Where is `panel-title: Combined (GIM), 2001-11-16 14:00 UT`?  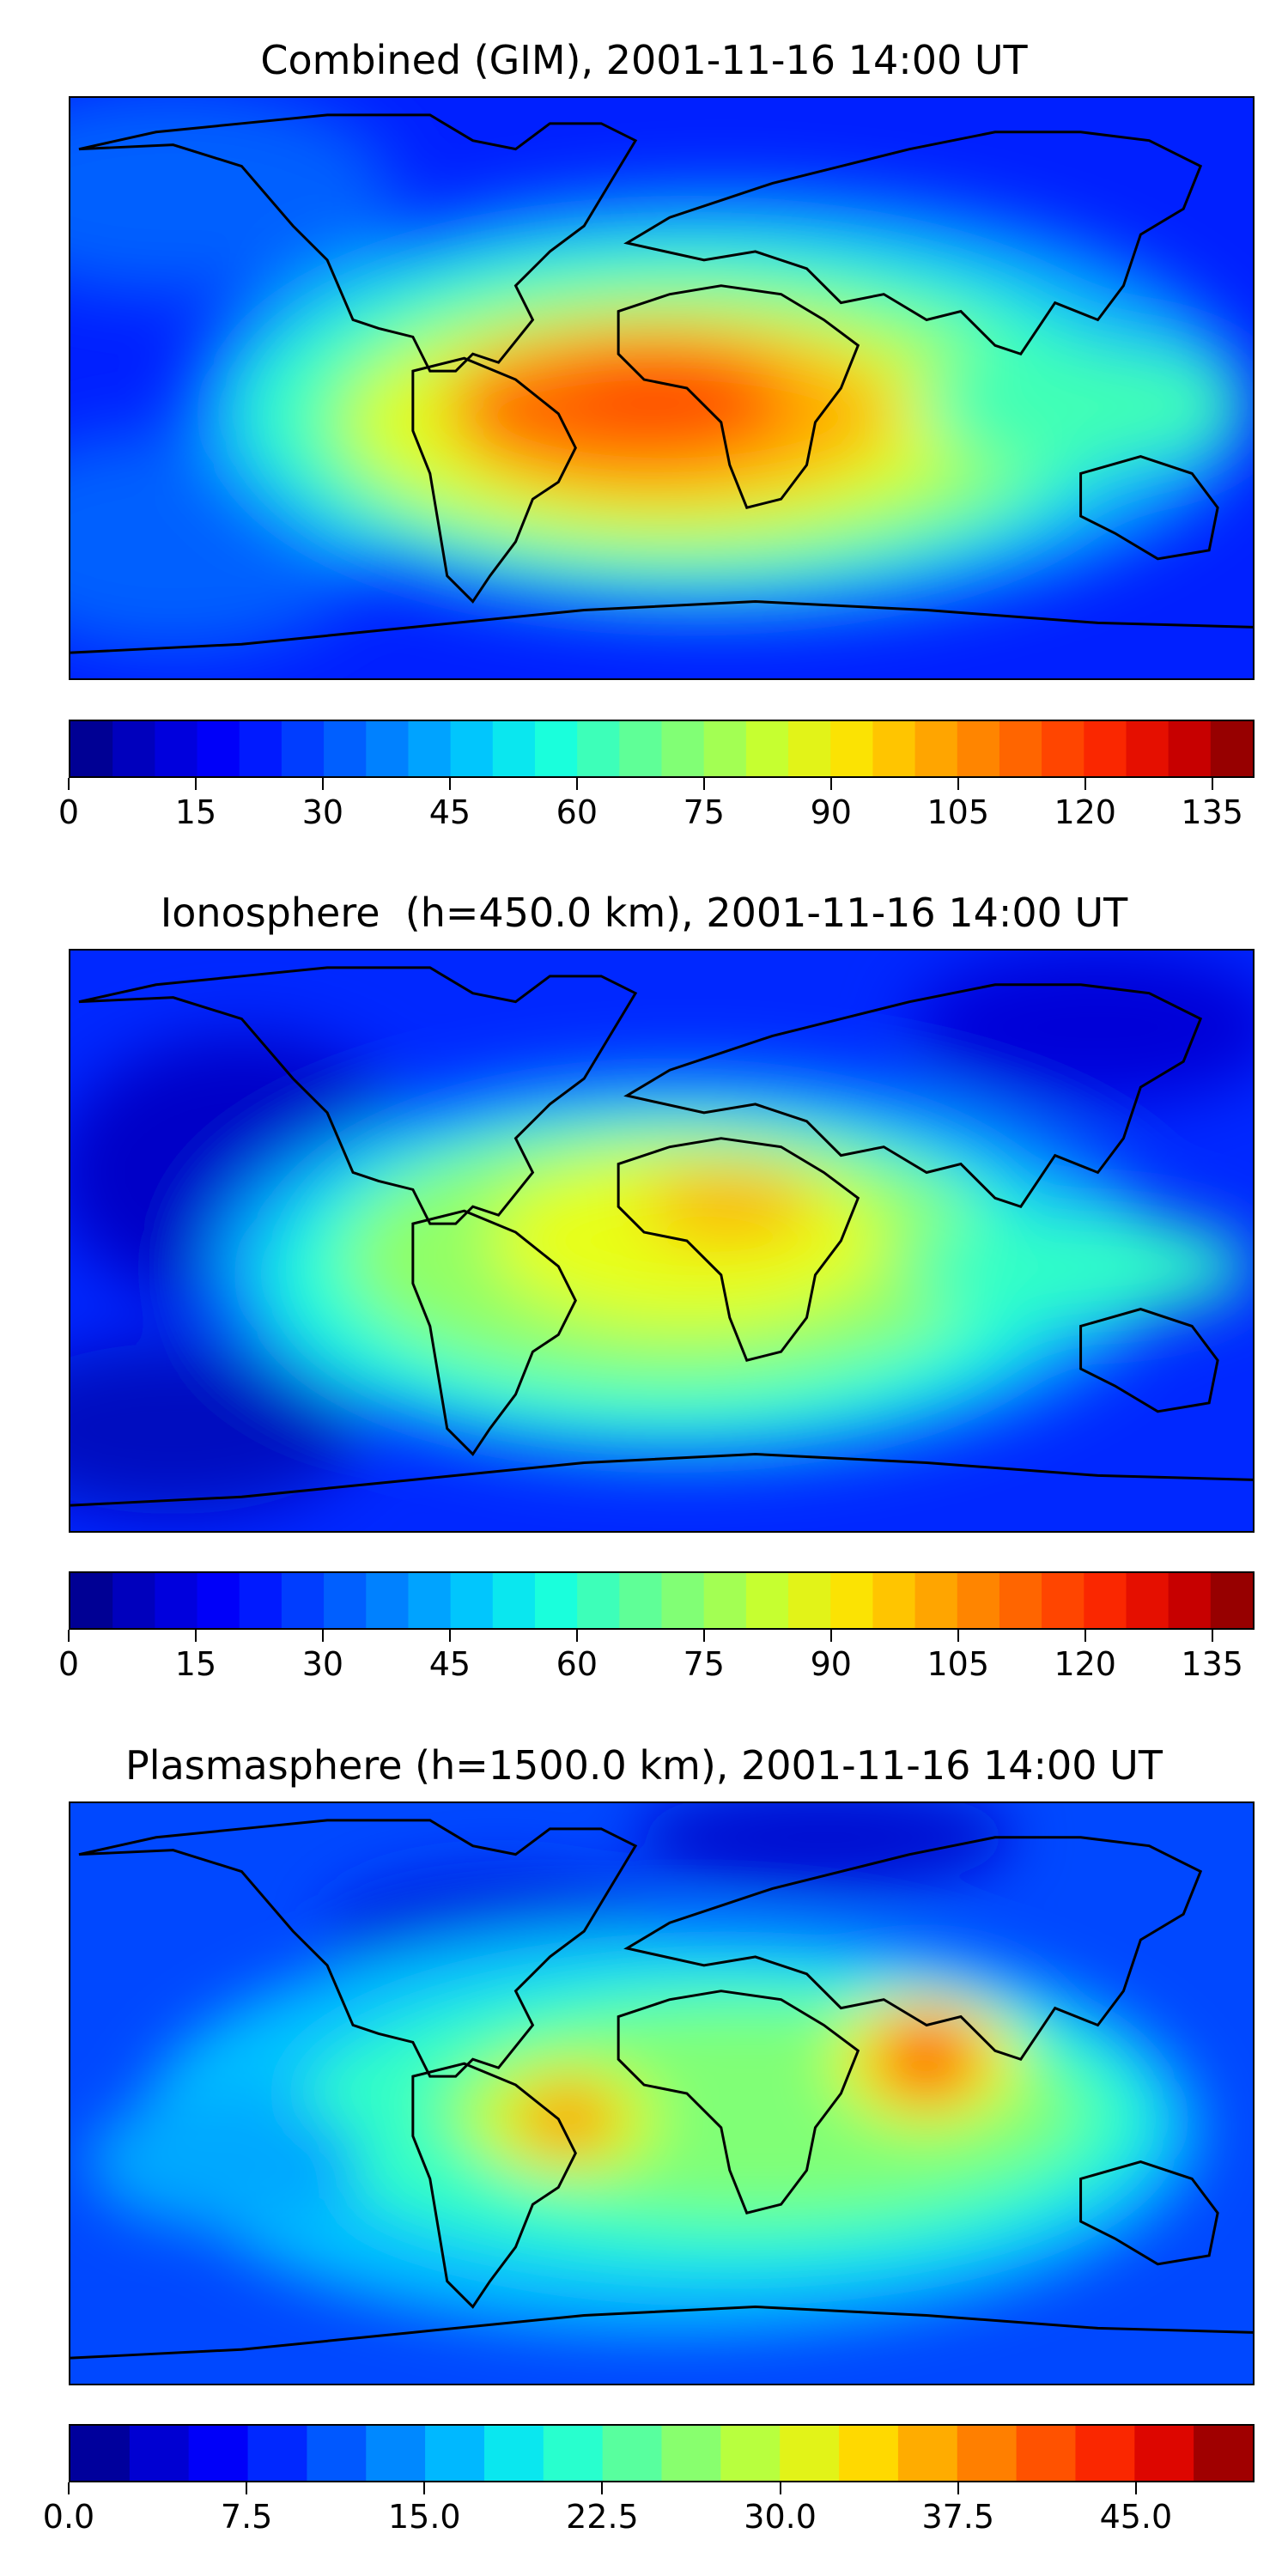
panel-title: Combined (GIM), 2001-11-16 14:00 UT is located at coordinates (644, 60).